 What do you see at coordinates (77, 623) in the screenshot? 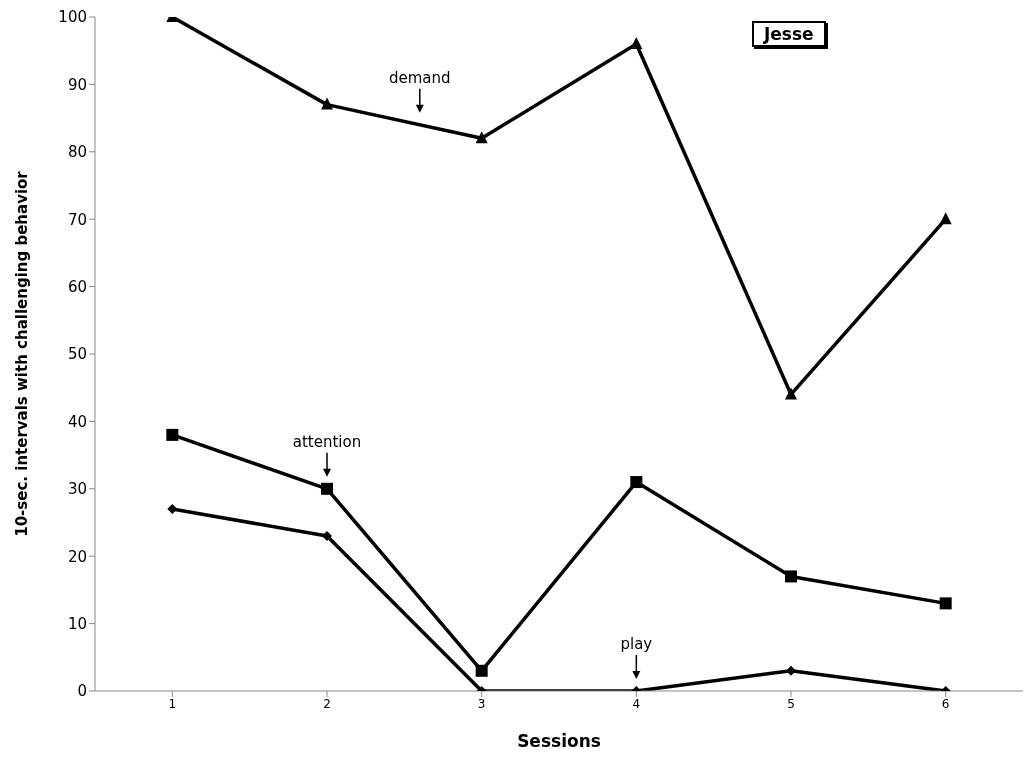
I see `y-tick-label: 10` at bounding box center [77, 623].